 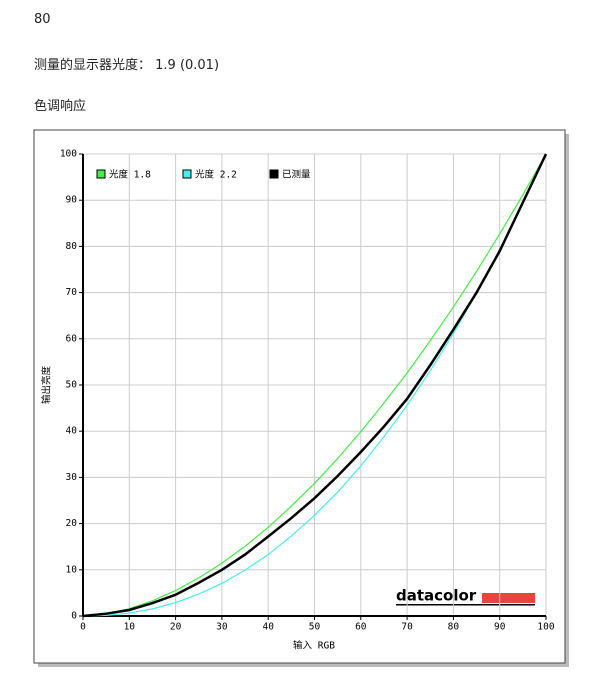 I want to click on logo: datacolor, so click(x=436, y=596).